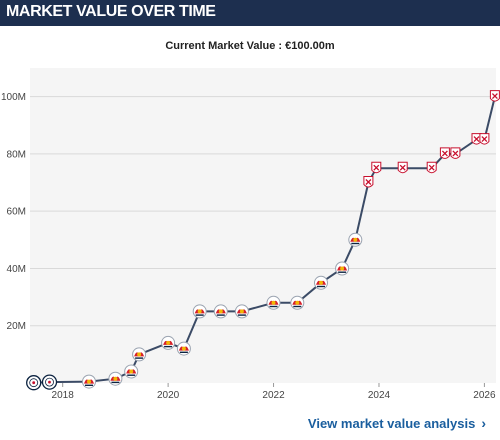 This screenshot has width=500, height=440. What do you see at coordinates (16, 269) in the screenshot?
I see `y-tick-label: 40M` at bounding box center [16, 269].